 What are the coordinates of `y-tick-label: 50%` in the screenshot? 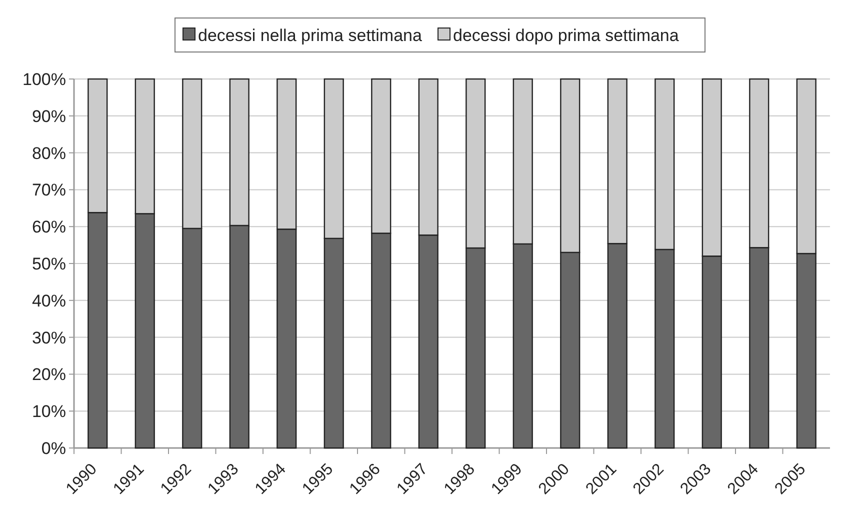 It's located at (49, 264).